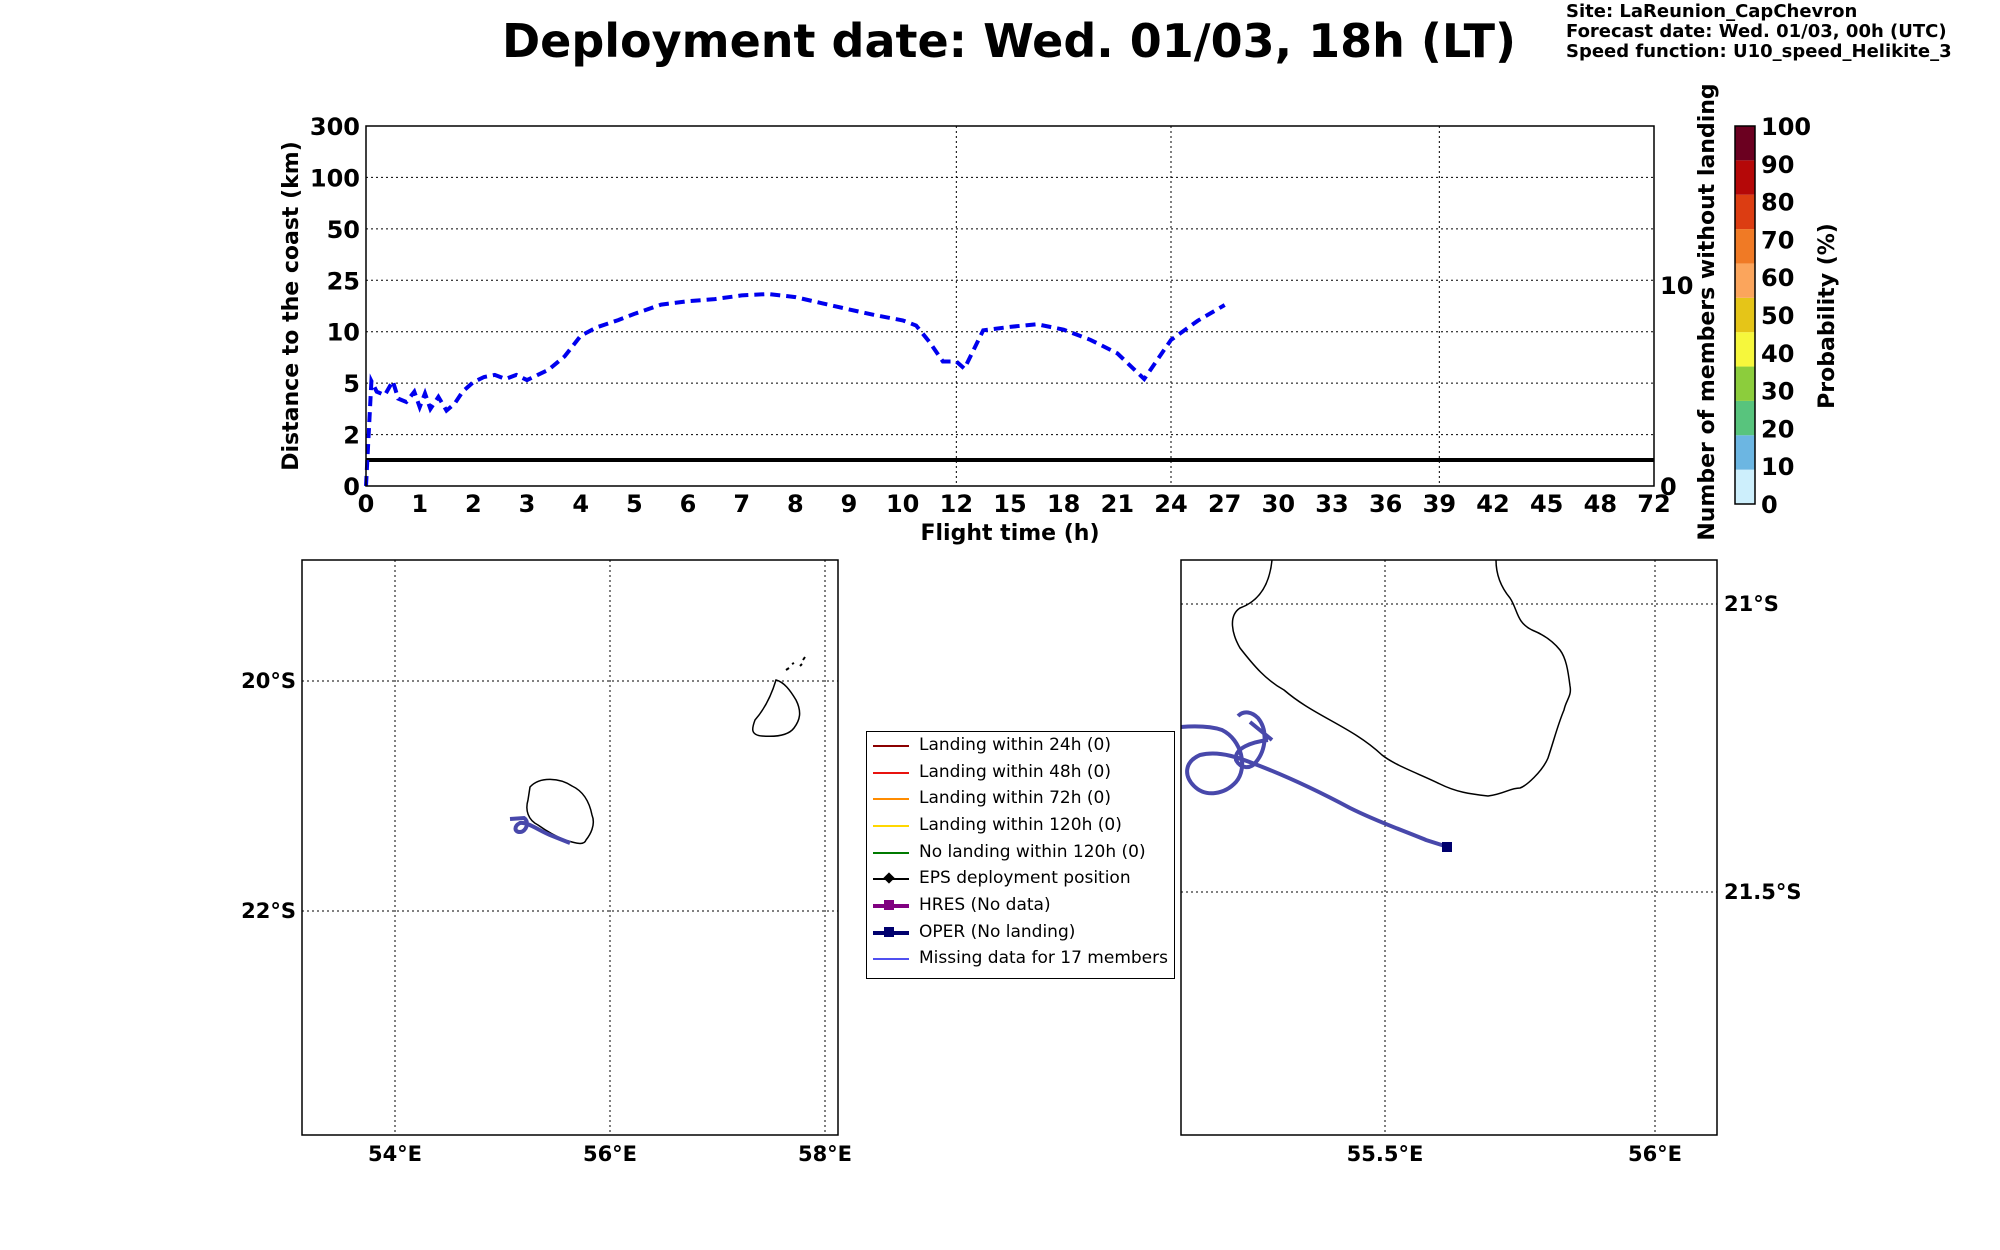 The height and width of the screenshot is (1250, 2000). Describe the element at coordinates (849, 504) in the screenshot. I see `x-tick-label: 9` at that location.